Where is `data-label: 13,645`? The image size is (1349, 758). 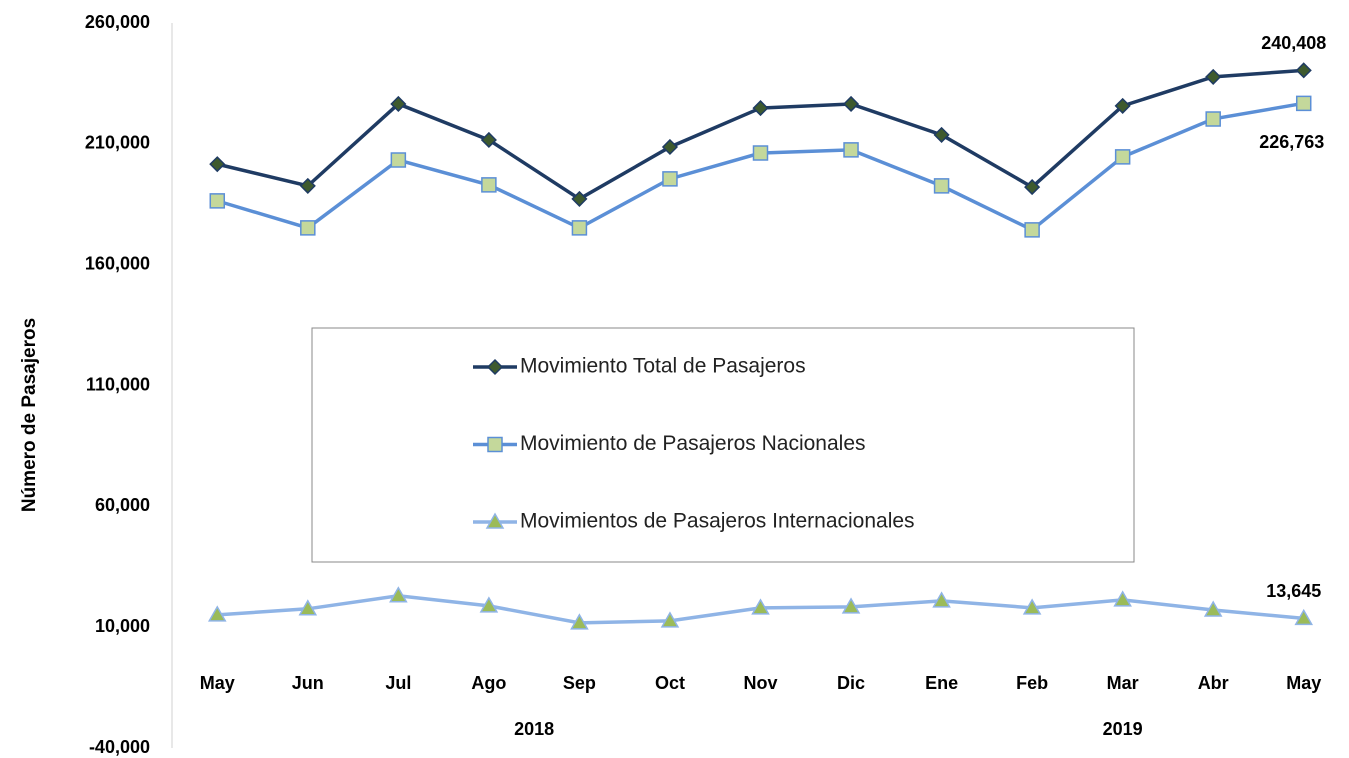 data-label: 13,645 is located at coordinates (1293, 591).